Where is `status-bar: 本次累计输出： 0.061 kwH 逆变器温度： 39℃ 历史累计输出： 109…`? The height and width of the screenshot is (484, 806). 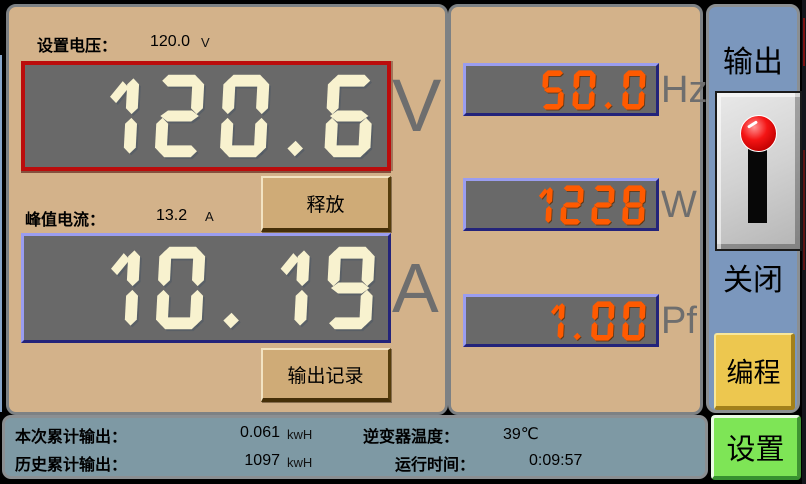
status-bar: 本次累计输出： 0.061 kwH 逆变器温度： 39℃ 历史累计输出： 109… is located at coordinates (355, 447).